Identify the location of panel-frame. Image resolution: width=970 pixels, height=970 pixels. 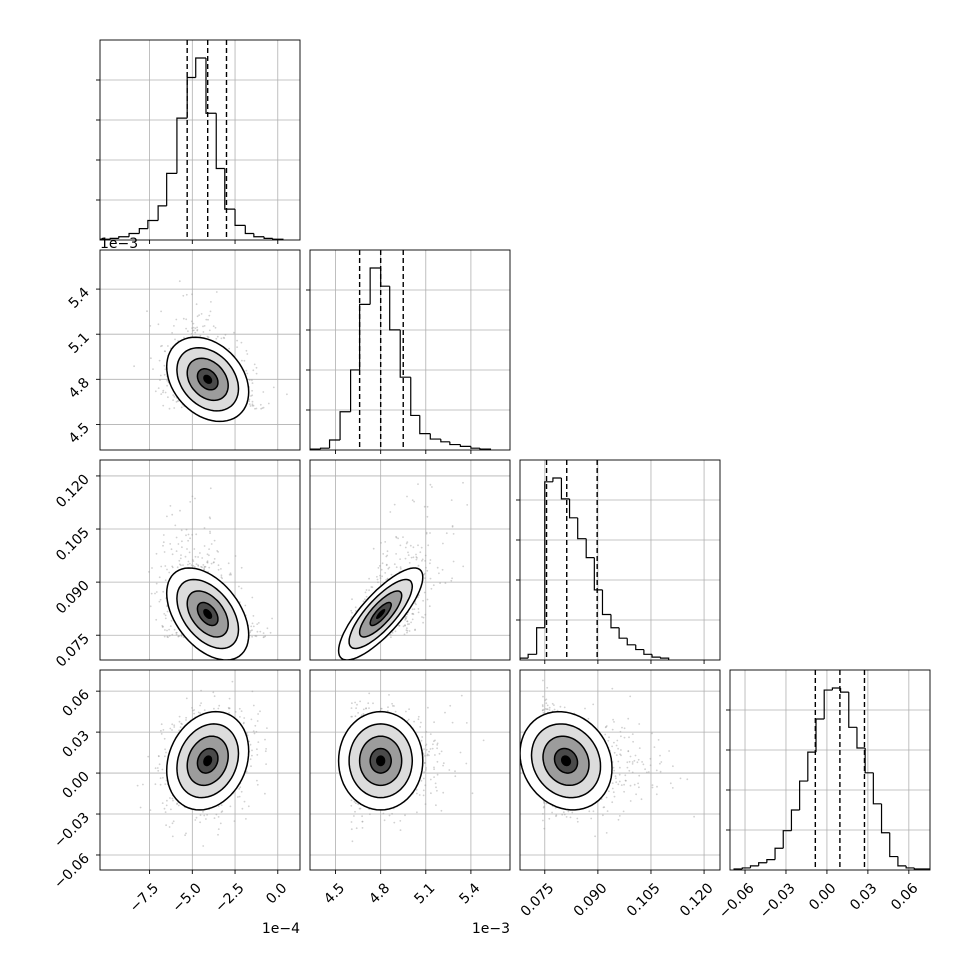
(830, 770).